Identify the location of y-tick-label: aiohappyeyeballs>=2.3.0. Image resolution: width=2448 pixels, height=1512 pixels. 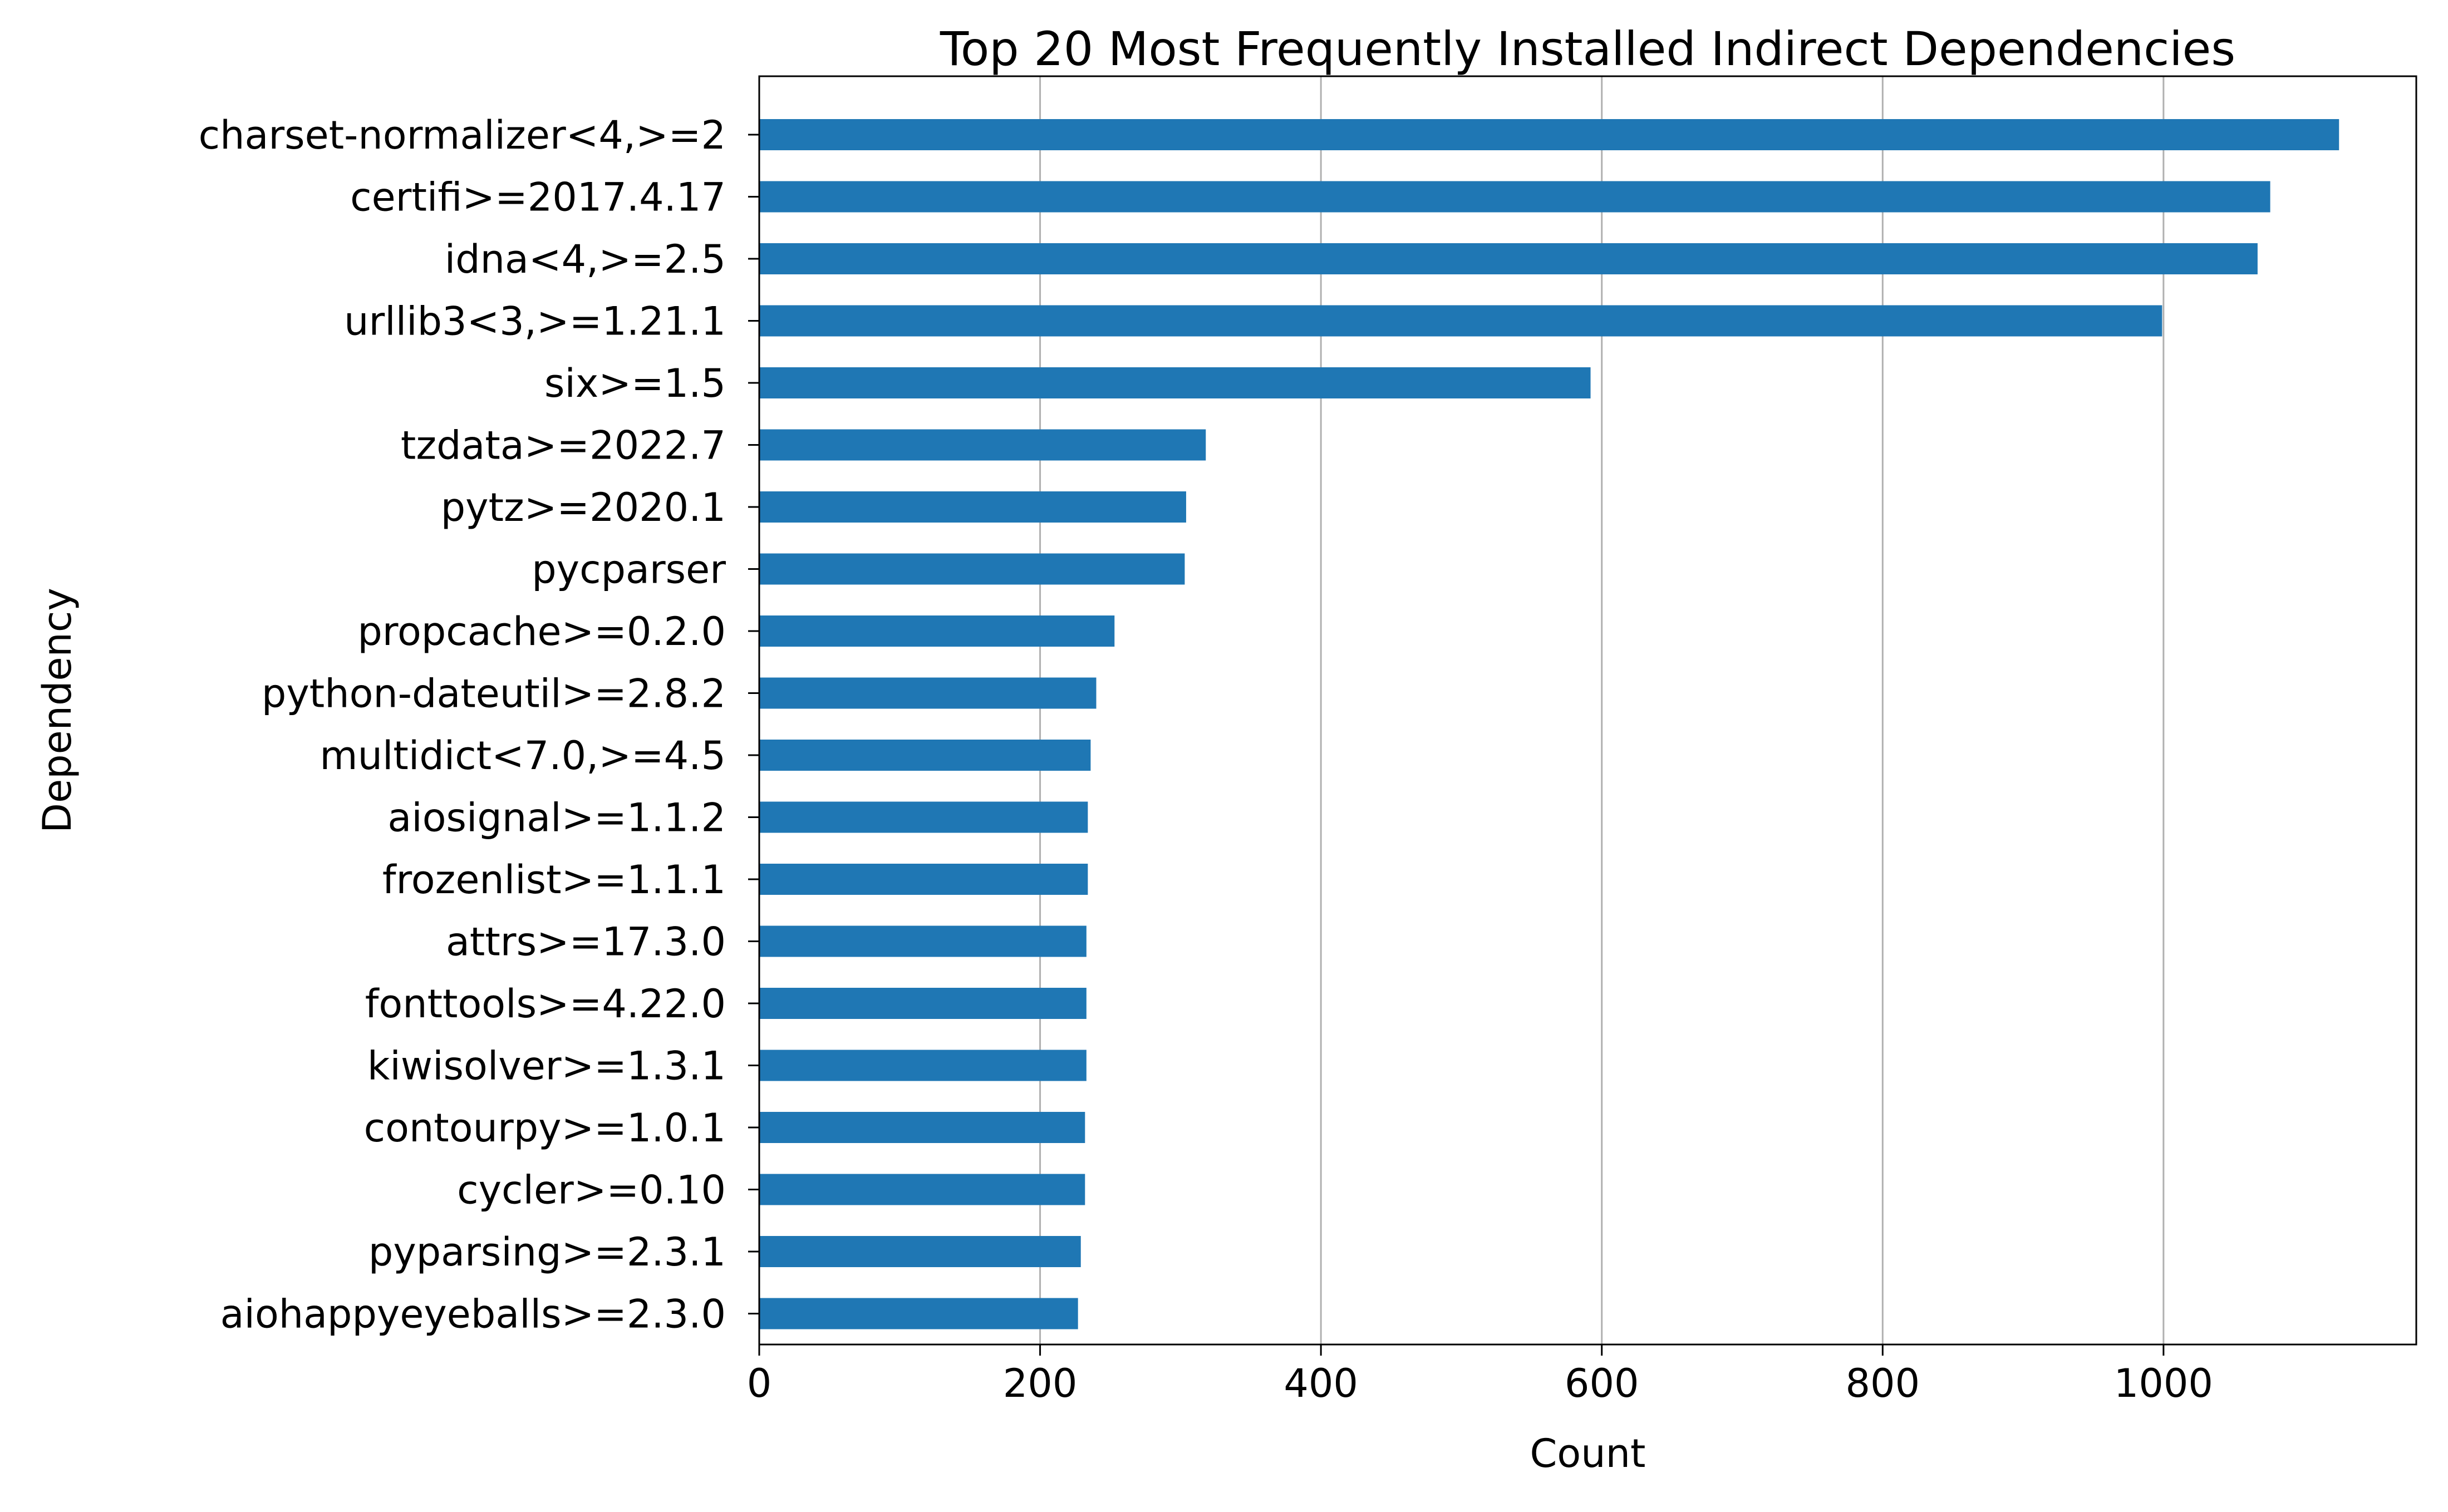
(473, 1314).